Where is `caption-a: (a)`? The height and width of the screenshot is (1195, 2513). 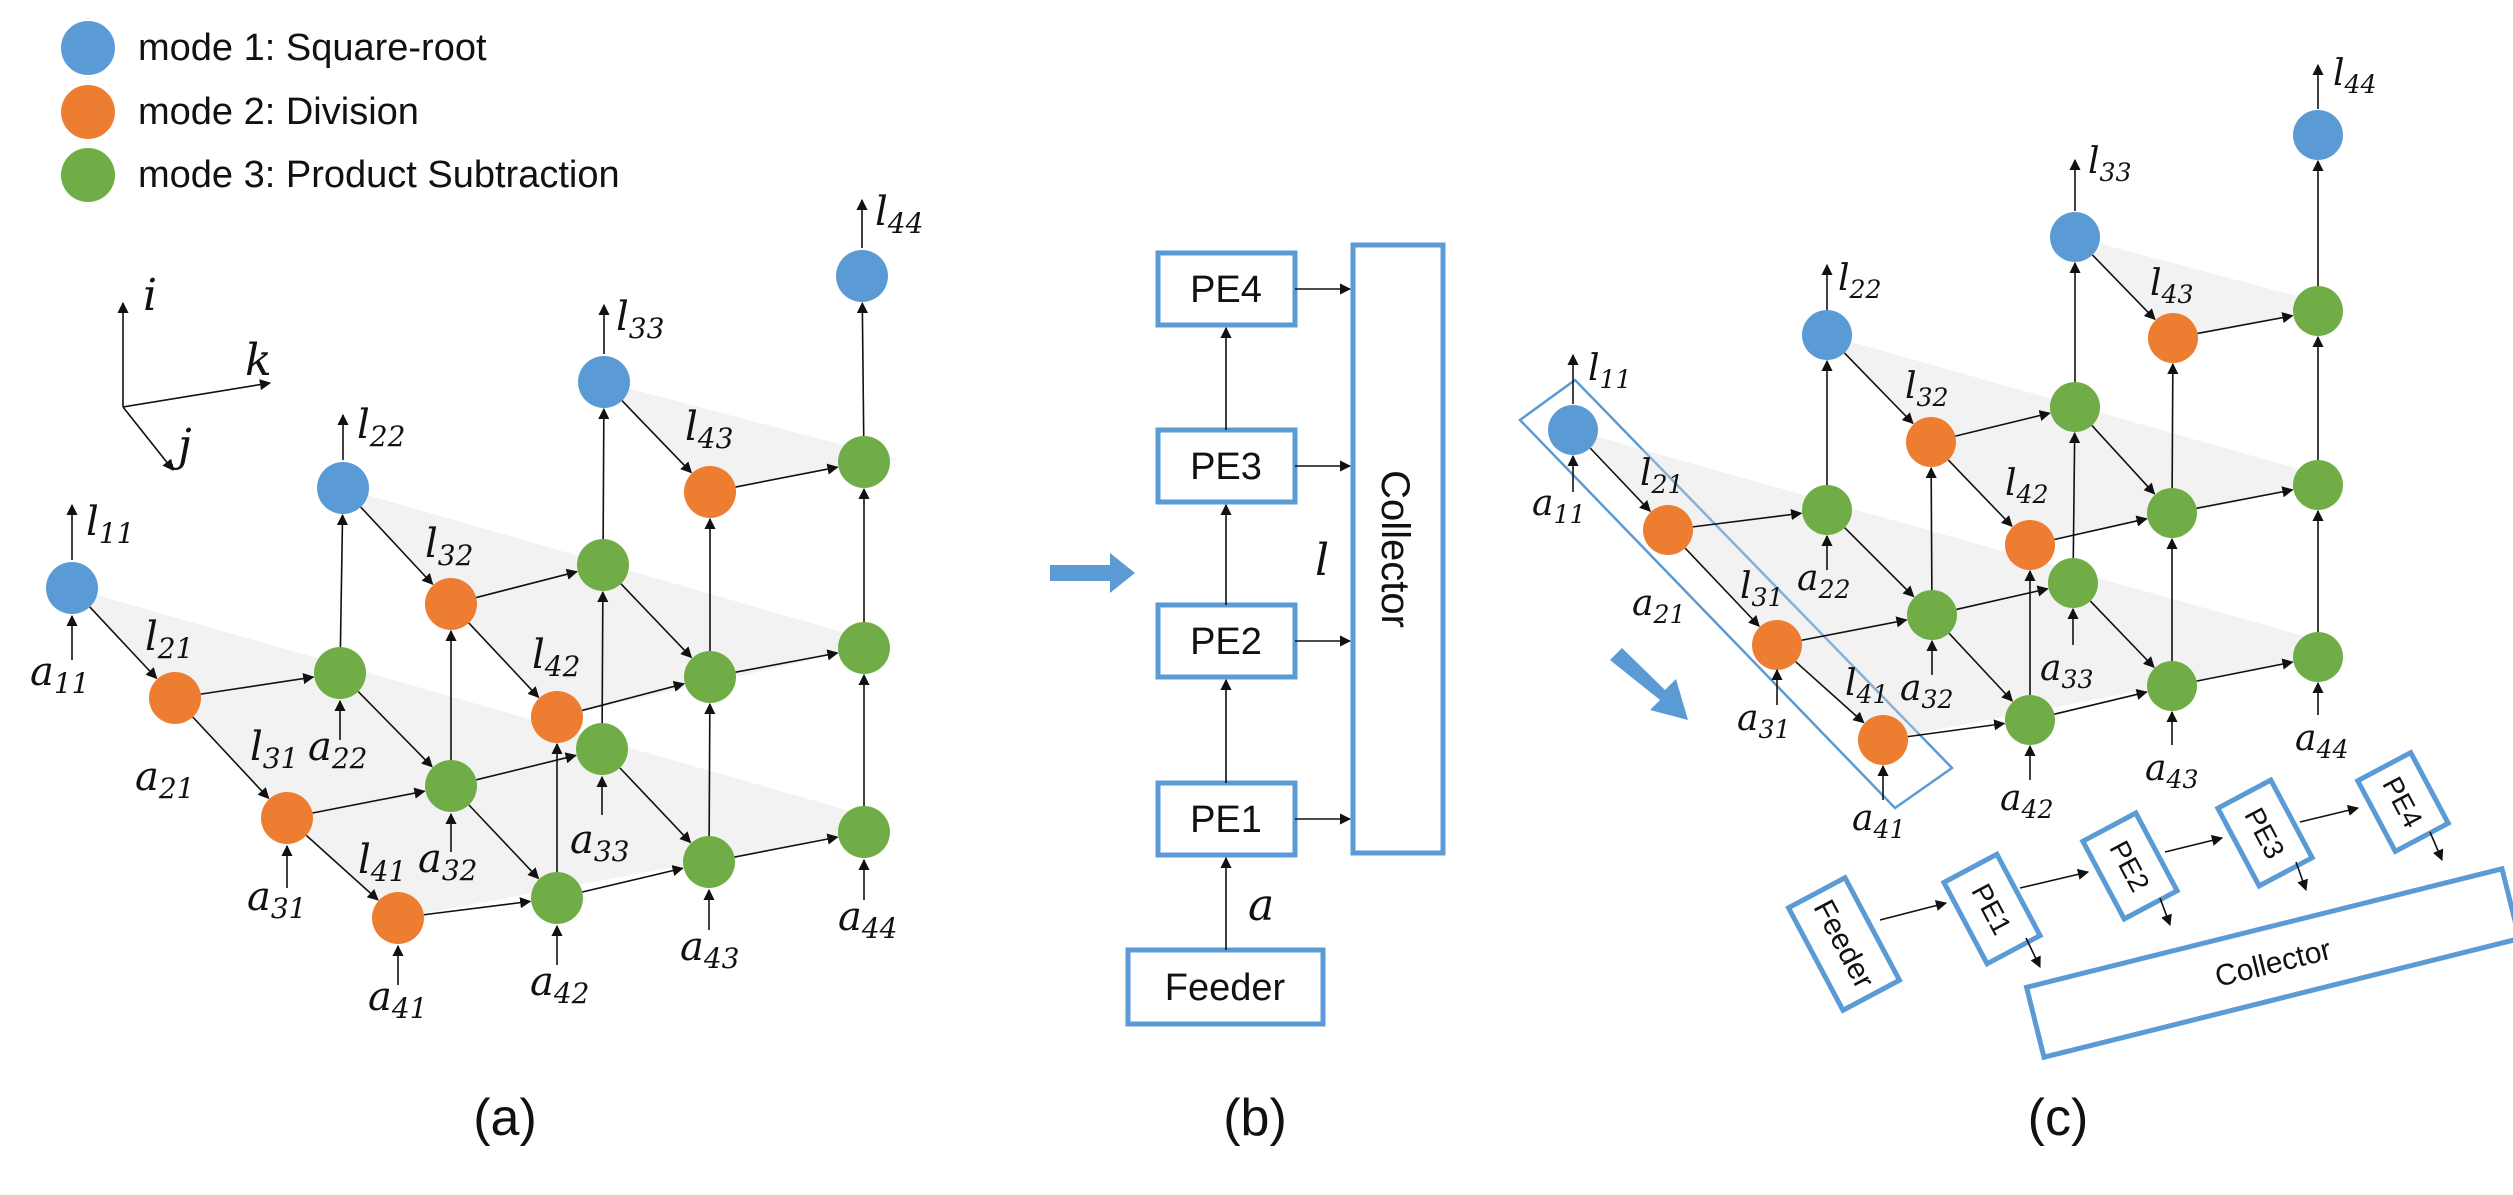 caption-a: (a) is located at coordinates (505, 1118).